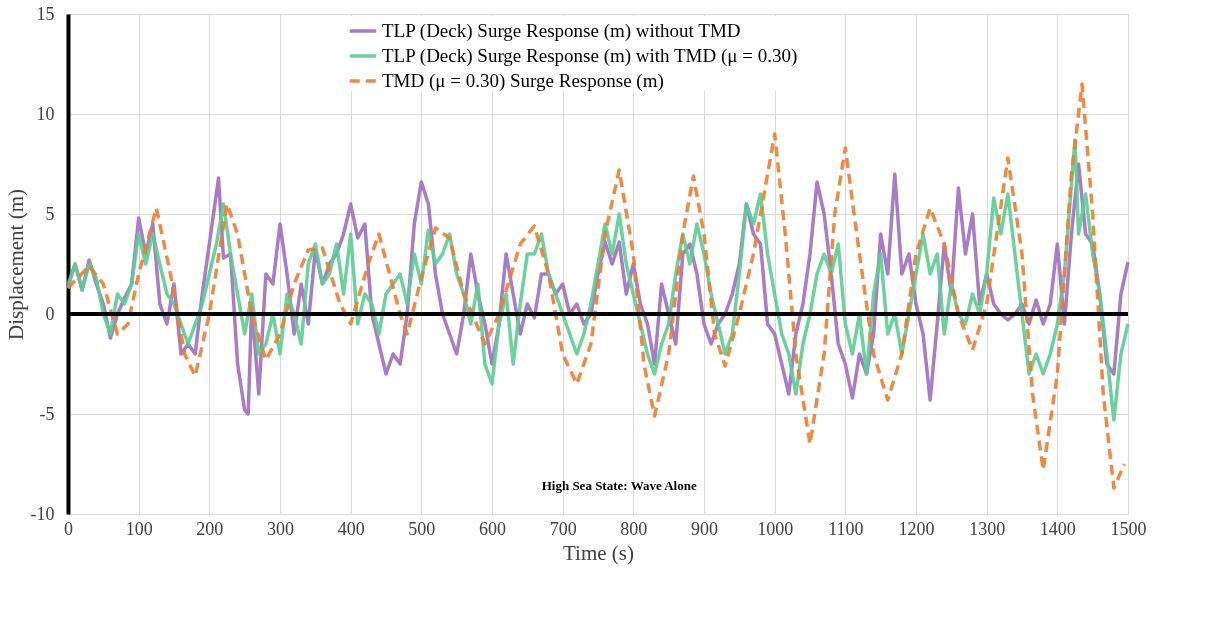 This screenshot has height=623, width=1226. Describe the element at coordinates (619, 485) in the screenshot. I see `annotation: High Sea State: Wave Alone` at that location.